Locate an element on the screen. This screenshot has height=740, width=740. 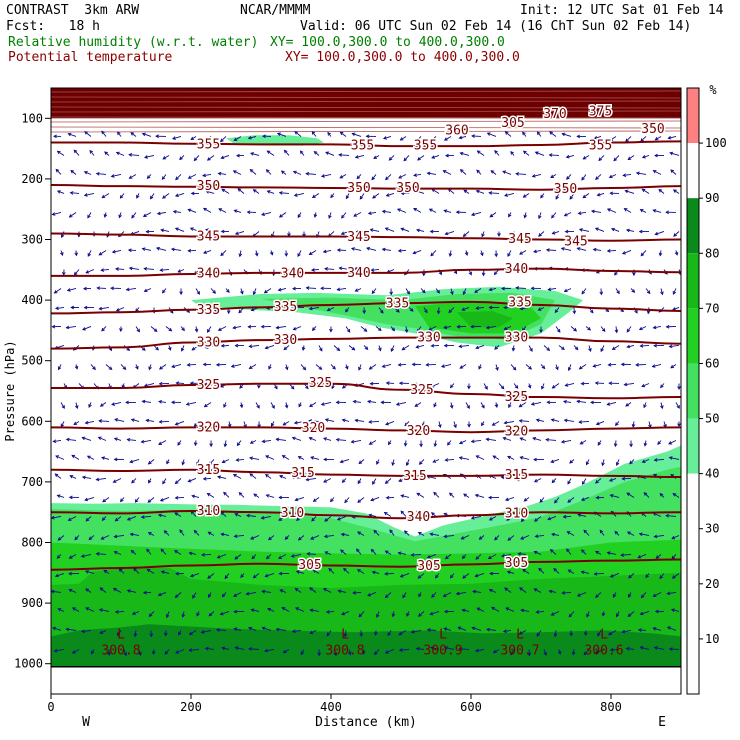
field1-xy: XY= 100.0,300.0 to 400.0,300.0 is located at coordinates (387, 42).